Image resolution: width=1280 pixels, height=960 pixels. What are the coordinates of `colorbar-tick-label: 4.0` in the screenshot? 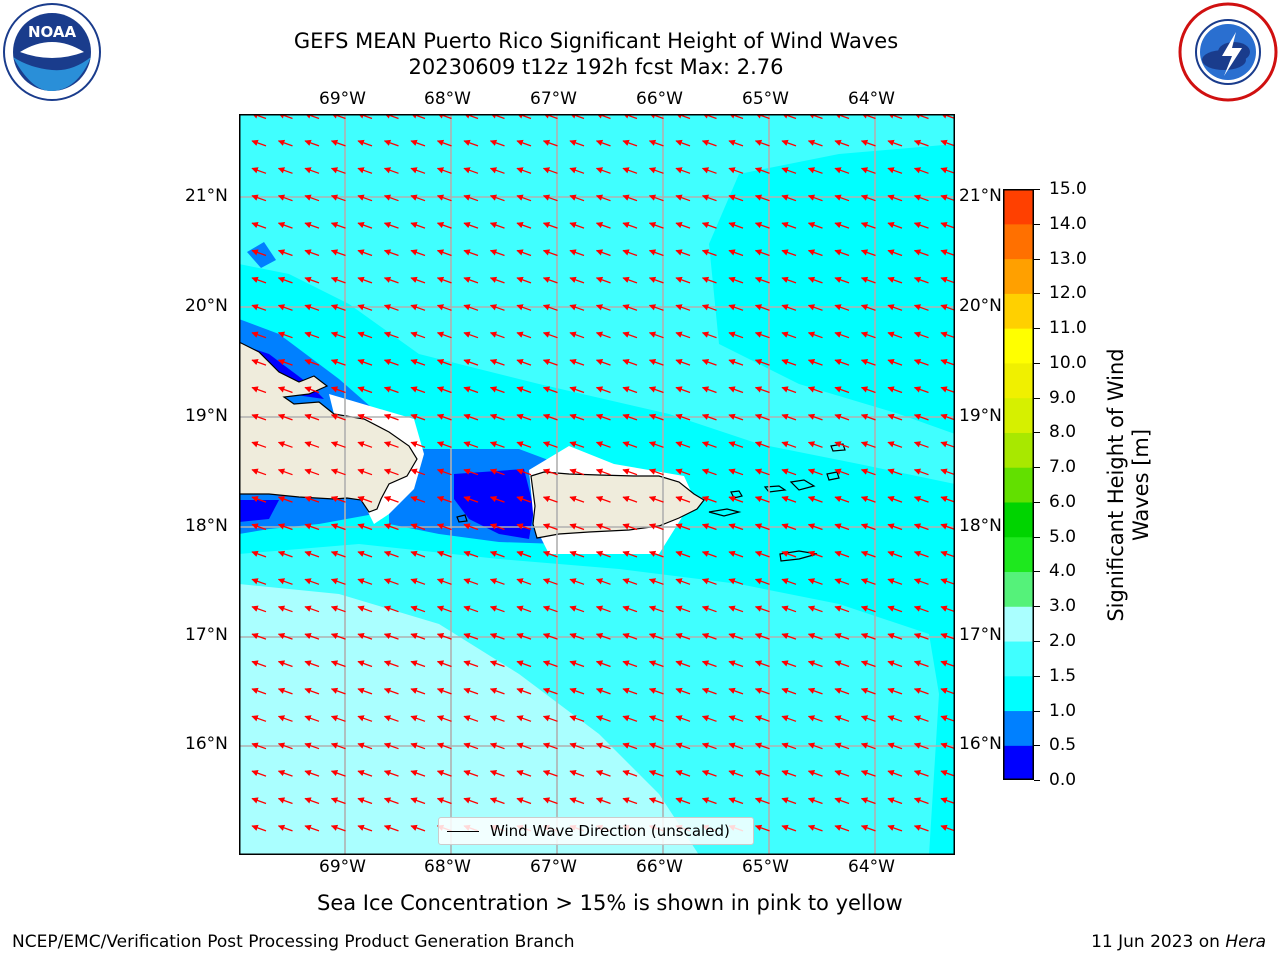 It's located at (1063, 571).